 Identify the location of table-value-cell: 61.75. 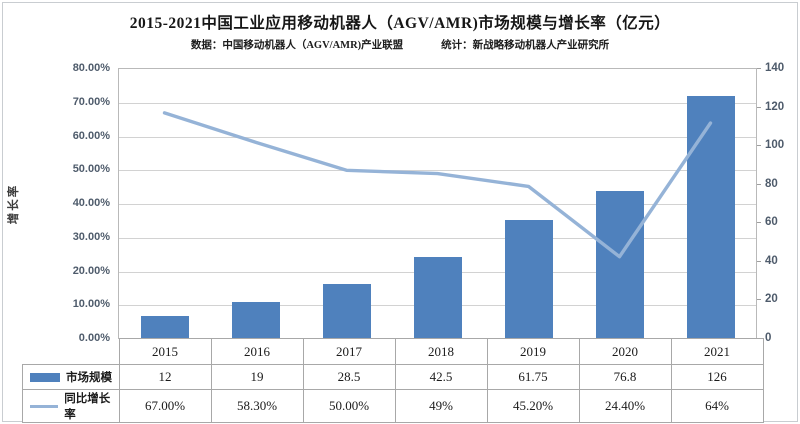
(533, 377).